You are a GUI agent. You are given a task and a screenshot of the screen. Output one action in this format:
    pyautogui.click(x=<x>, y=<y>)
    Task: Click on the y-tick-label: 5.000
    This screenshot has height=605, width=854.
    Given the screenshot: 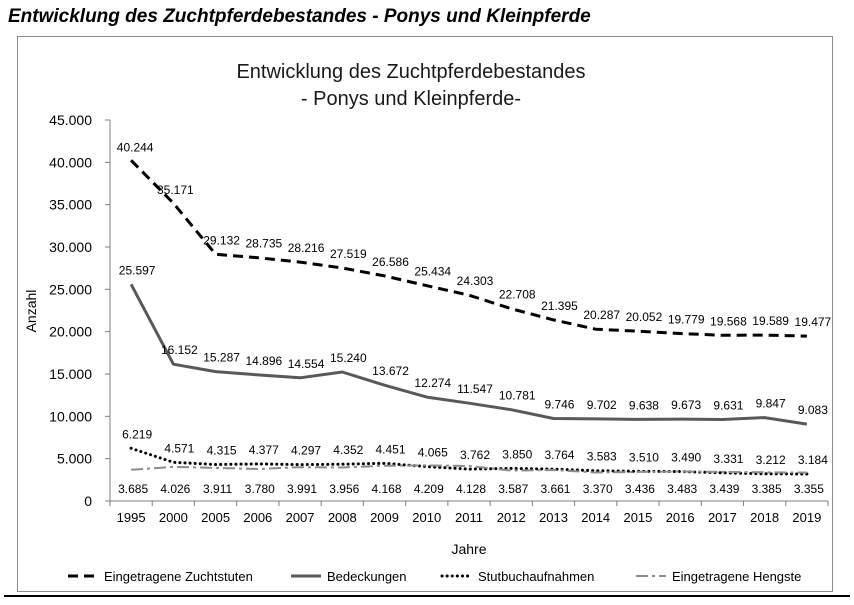 What is the action you would take?
    pyautogui.click(x=74, y=459)
    